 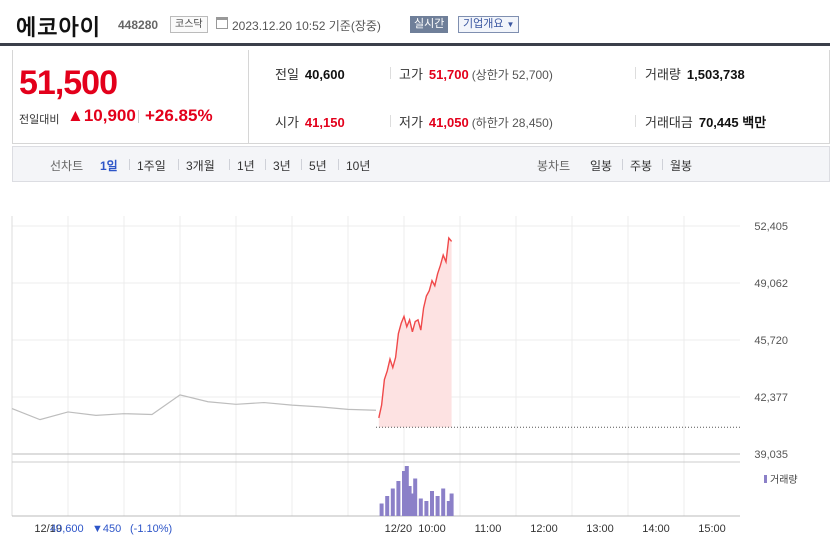 What do you see at coordinates (39, 120) in the screenshot?
I see `compare-label: 전일대비` at bounding box center [39, 120].